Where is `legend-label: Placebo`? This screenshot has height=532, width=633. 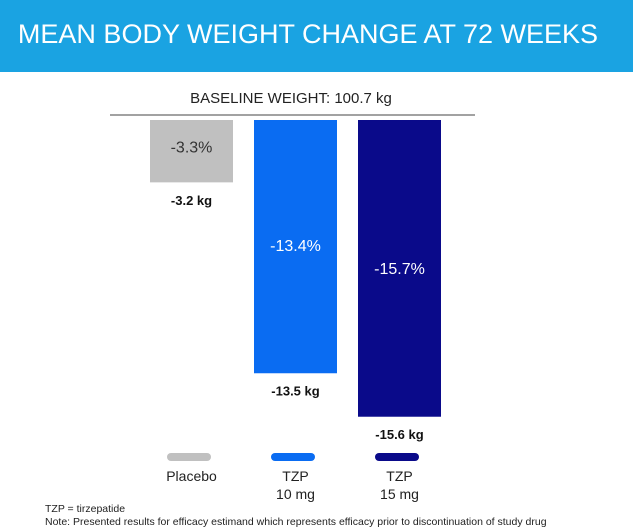 legend-label: Placebo is located at coordinates (191, 476).